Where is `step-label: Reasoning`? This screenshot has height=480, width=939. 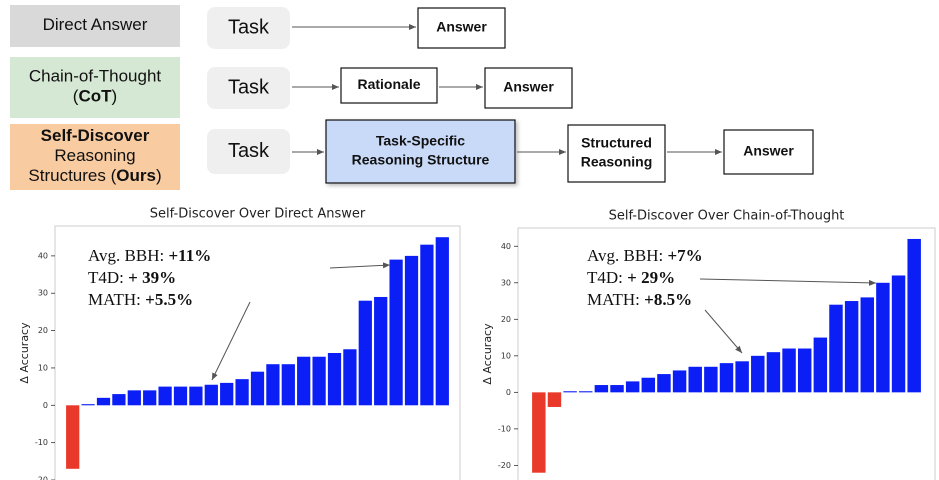 step-label: Reasoning is located at coordinates (617, 162).